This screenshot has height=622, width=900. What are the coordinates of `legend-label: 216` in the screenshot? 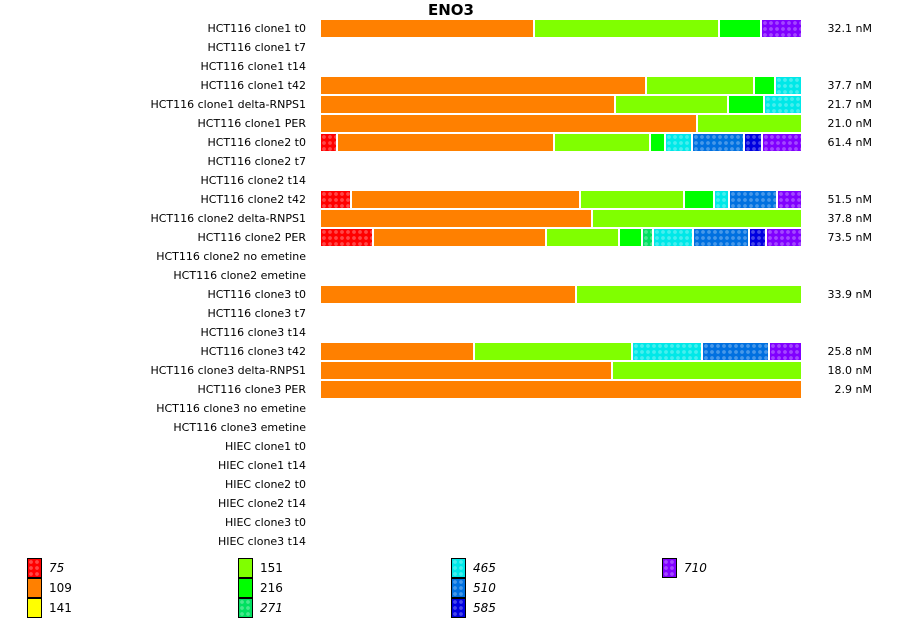 It's located at (271, 588).